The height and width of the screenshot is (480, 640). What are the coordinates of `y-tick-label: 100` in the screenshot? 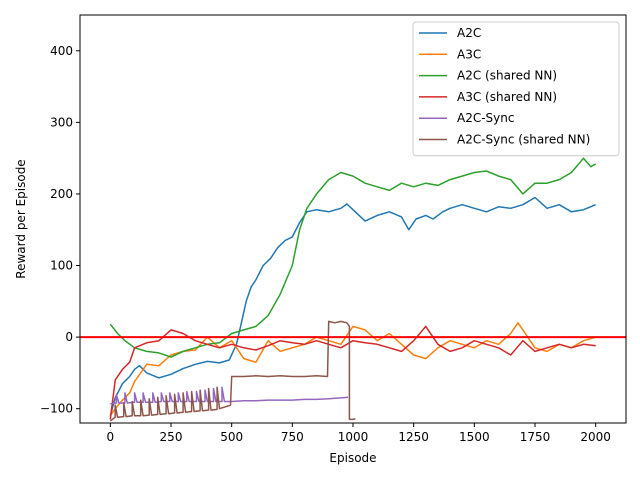 It's located at (61, 266).